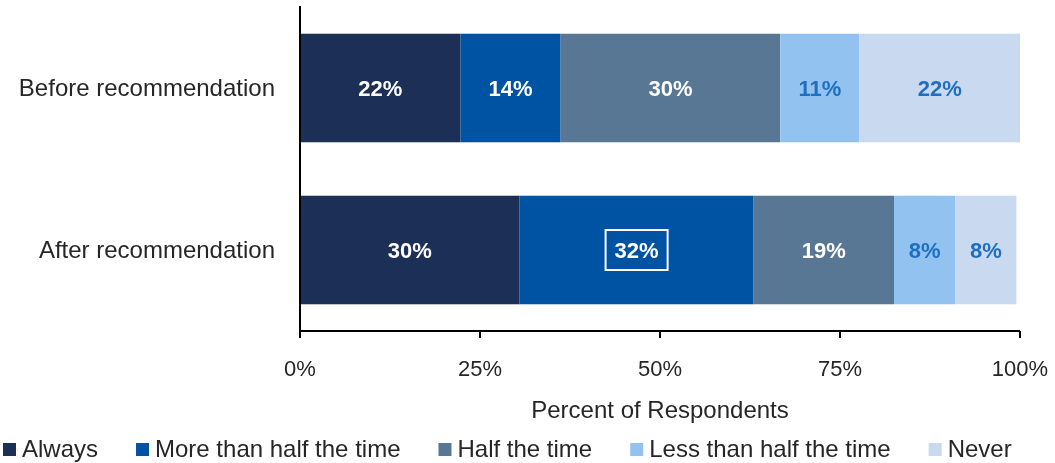 The width and height of the screenshot is (1055, 463). I want to click on data-label: 32%, so click(636, 250).